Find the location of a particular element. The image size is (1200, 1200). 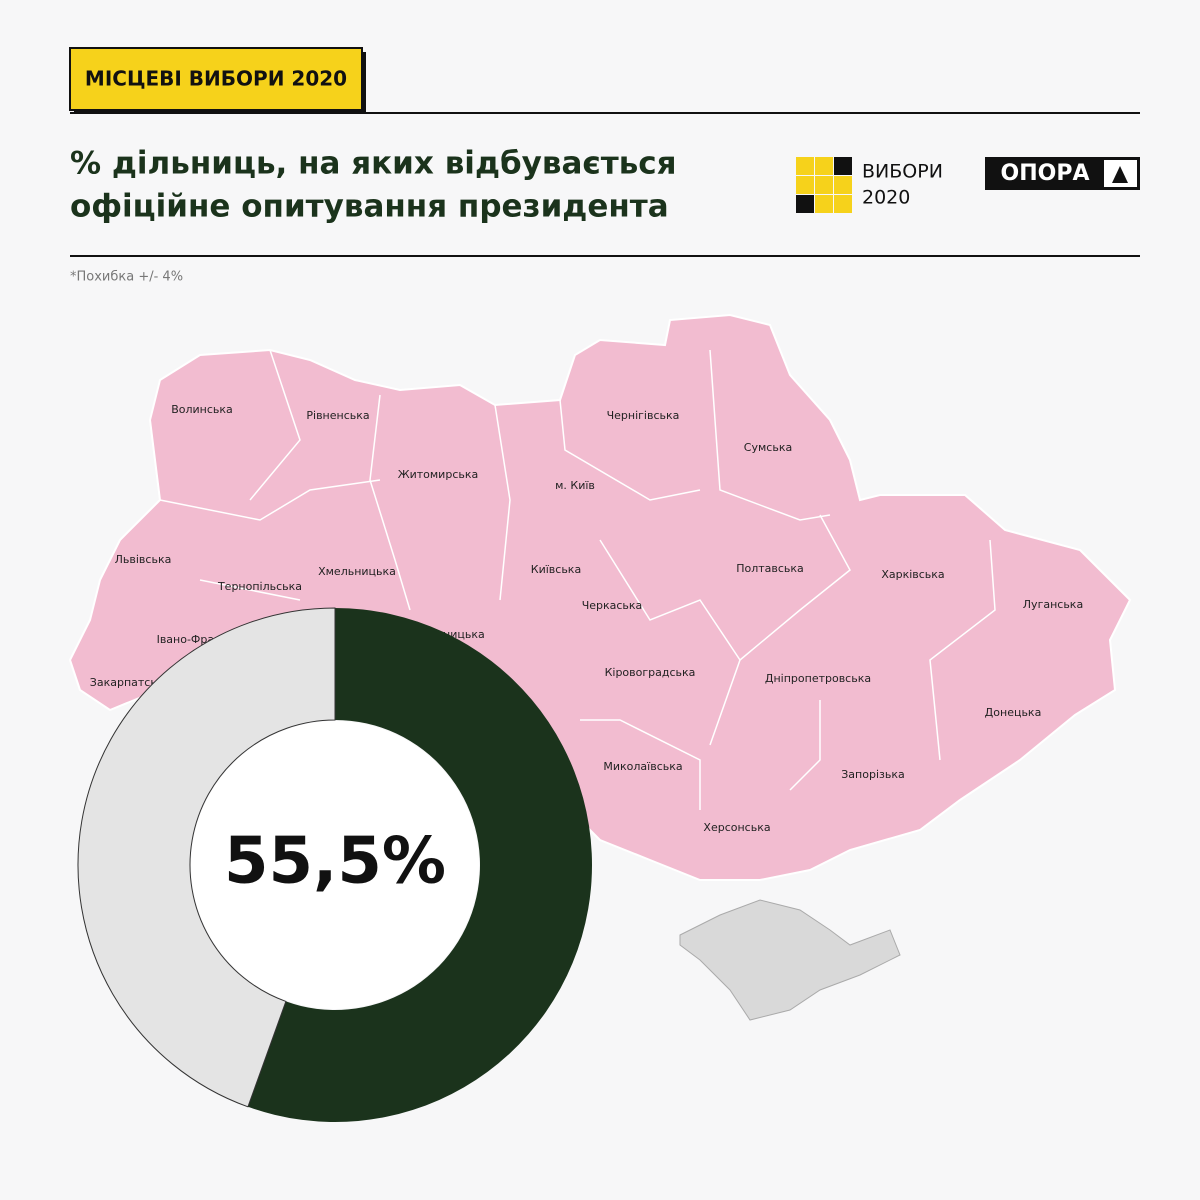

region-label: Сумська is located at coordinates (768, 447).